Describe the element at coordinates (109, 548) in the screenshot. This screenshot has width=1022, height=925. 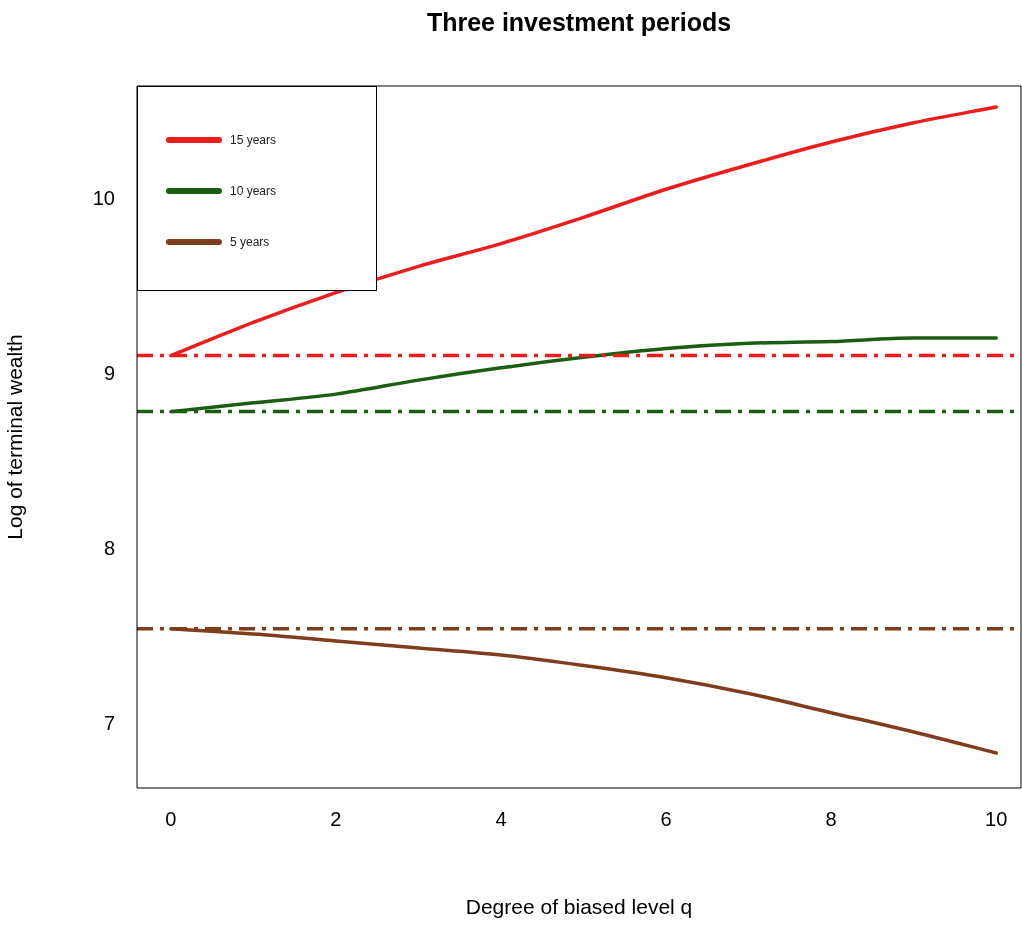
I see `y-tick-label: 8` at that location.